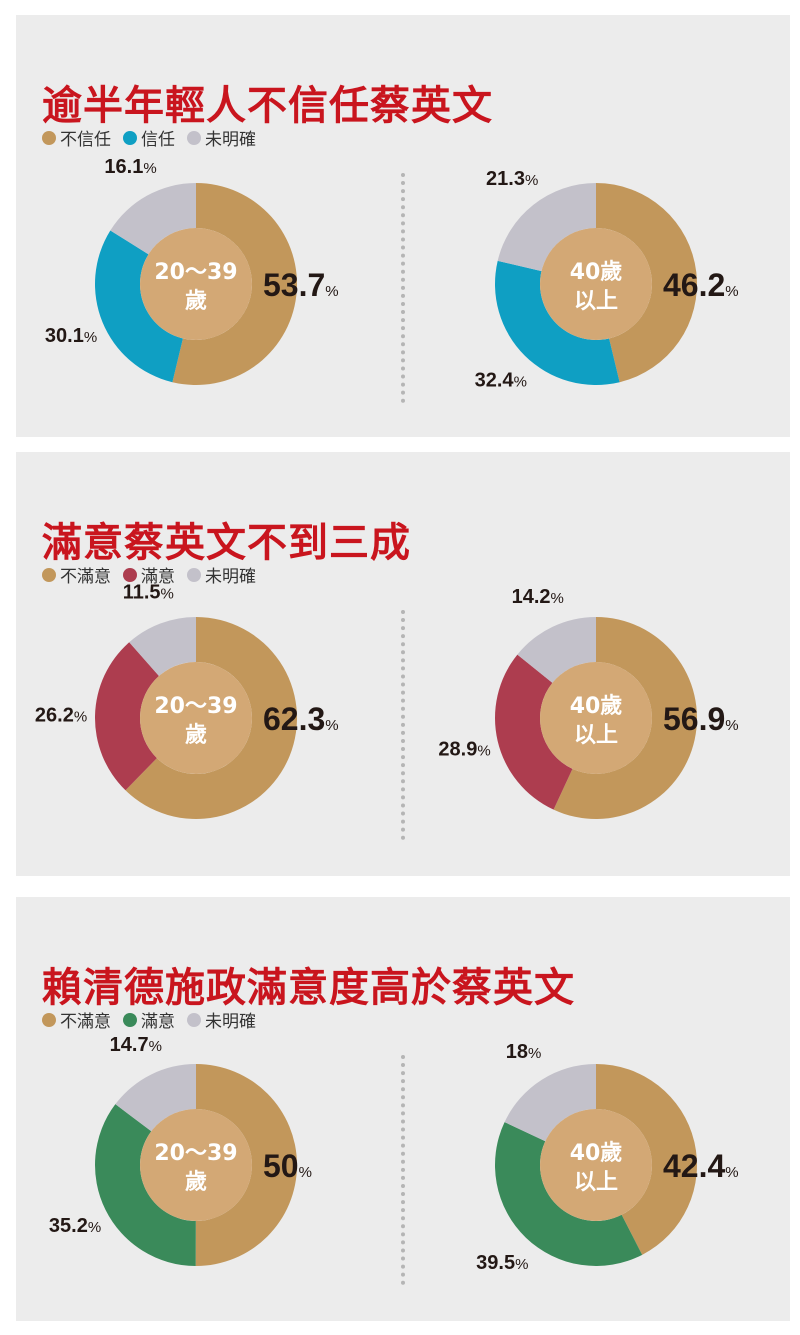 The image size is (800, 1335). What do you see at coordinates (701, 1166) in the screenshot?
I see `slice-value-label: 42.4%` at bounding box center [701, 1166].